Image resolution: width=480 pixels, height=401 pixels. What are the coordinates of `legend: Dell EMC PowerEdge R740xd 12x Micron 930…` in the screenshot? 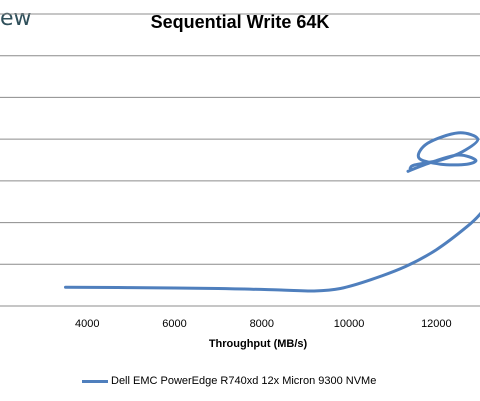 It's located at (229, 381).